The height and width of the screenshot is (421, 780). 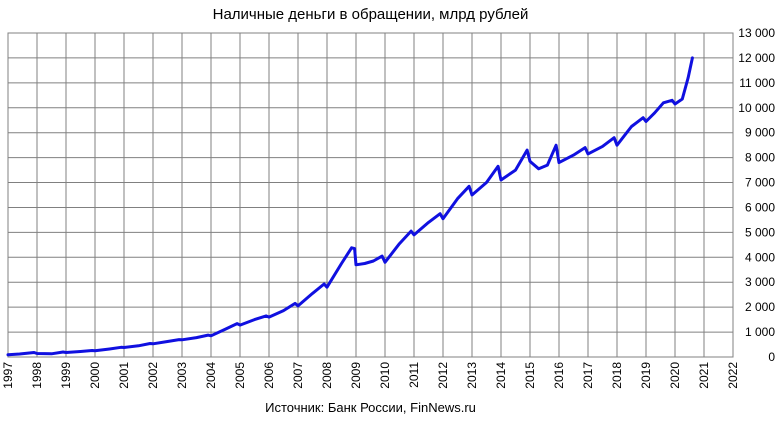 What do you see at coordinates (182, 375) in the screenshot?
I see `x-tick-label: 2003` at bounding box center [182, 375].